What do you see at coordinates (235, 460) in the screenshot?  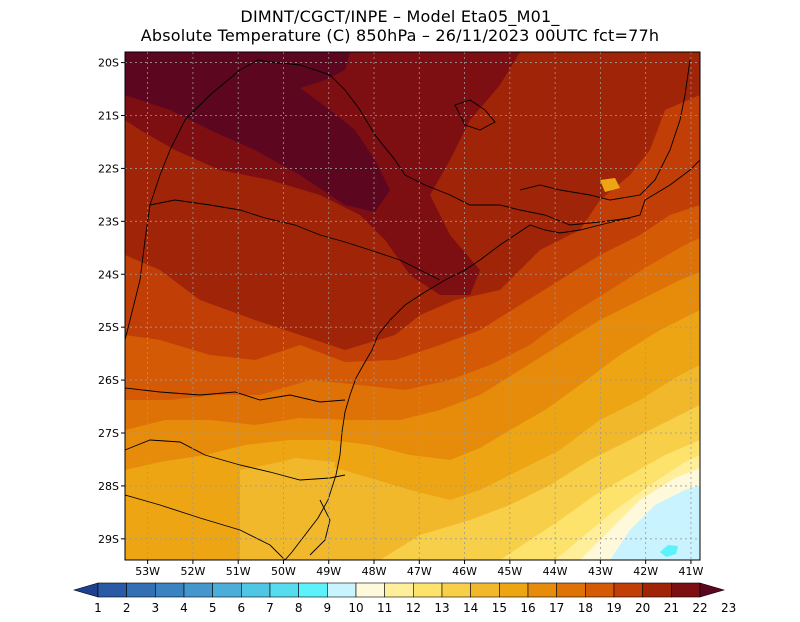 I see `state-border-sc-rs` at bounding box center [235, 460].